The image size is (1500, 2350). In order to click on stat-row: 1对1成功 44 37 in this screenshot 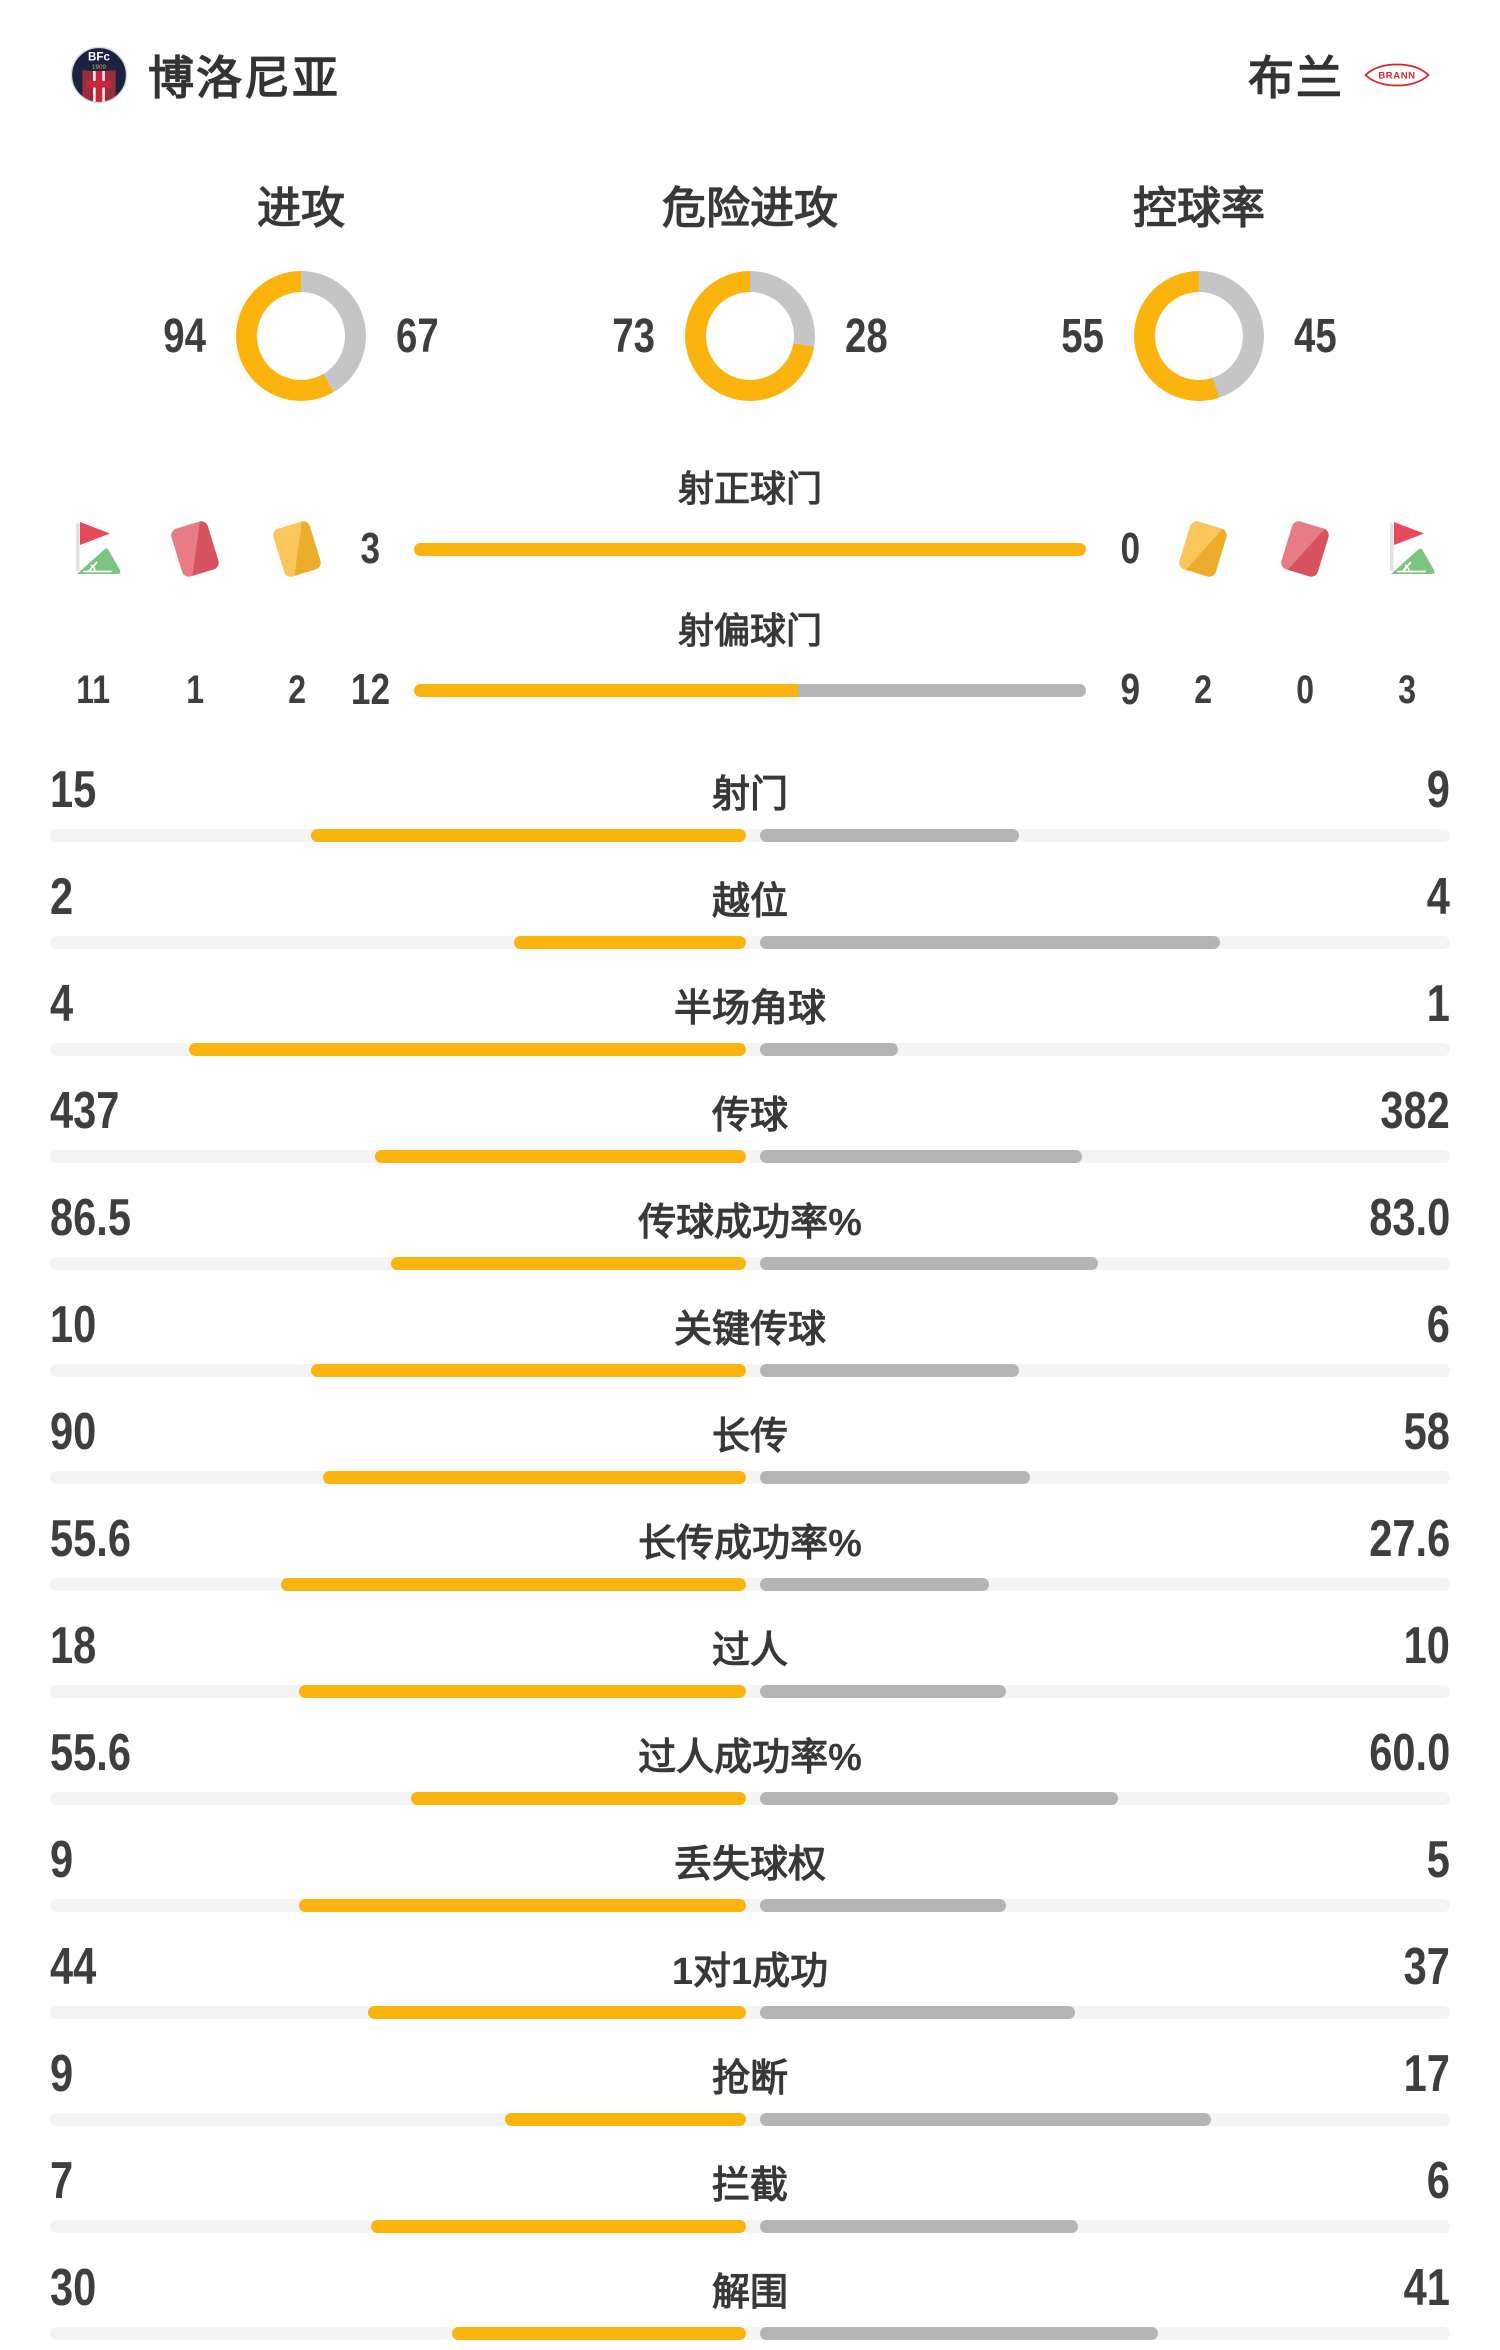, I will do `click(750, 1978)`.